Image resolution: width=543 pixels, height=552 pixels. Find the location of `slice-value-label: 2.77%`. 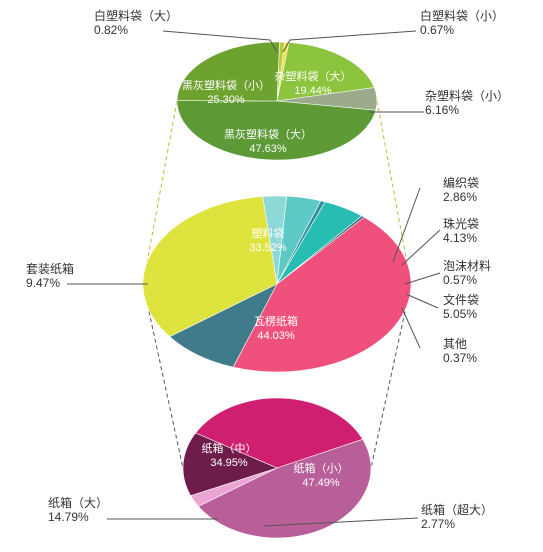

slice-value-label: 2.77% is located at coordinates (438, 524).